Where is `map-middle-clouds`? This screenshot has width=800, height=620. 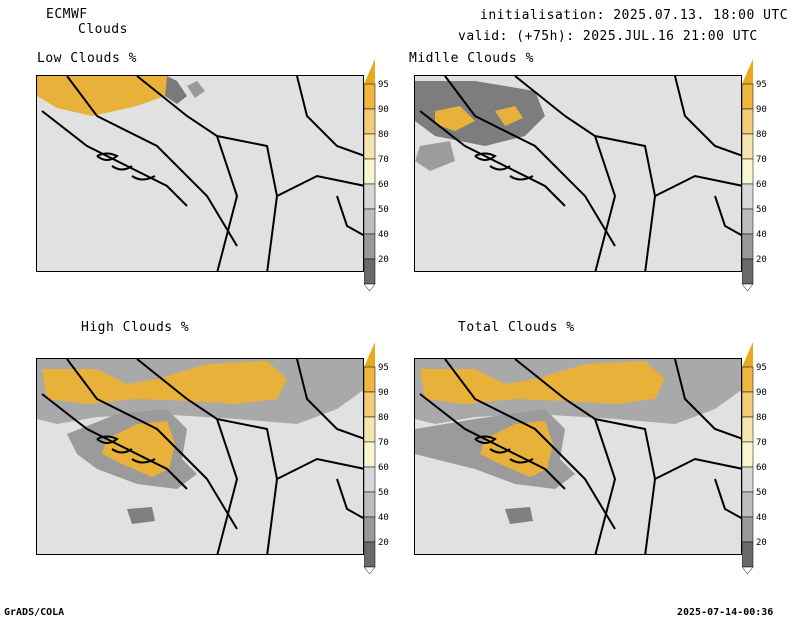
map-middle-clouds is located at coordinates (578, 173).